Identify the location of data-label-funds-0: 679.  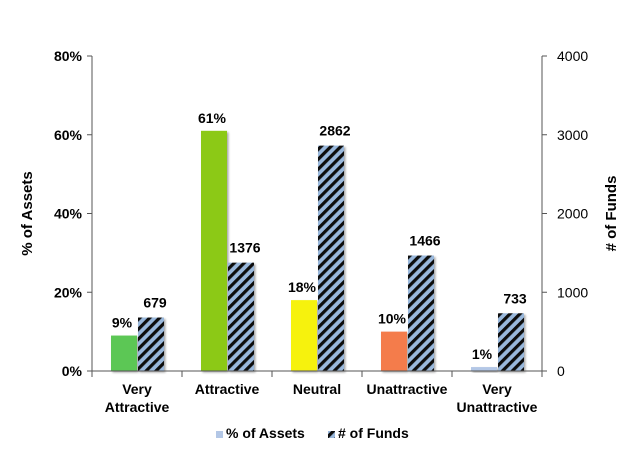
(155, 303).